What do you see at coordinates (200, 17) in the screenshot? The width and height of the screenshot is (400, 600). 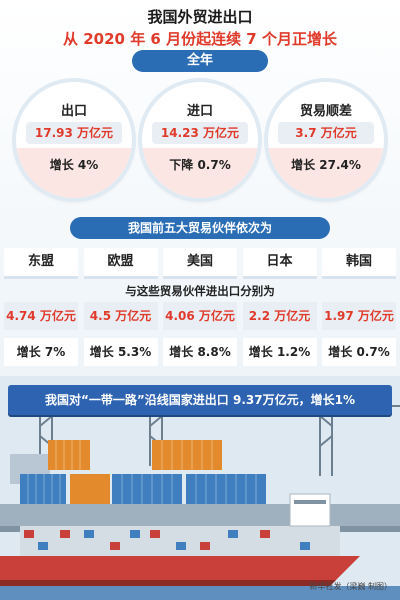 I see `page-title: 我国外贸进出口` at bounding box center [200, 17].